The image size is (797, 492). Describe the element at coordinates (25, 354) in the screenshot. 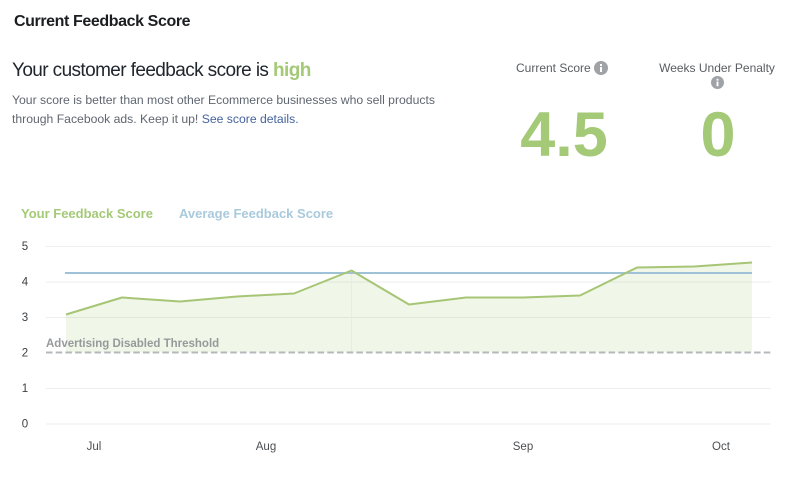

I see `svg-text: 2` at that location.